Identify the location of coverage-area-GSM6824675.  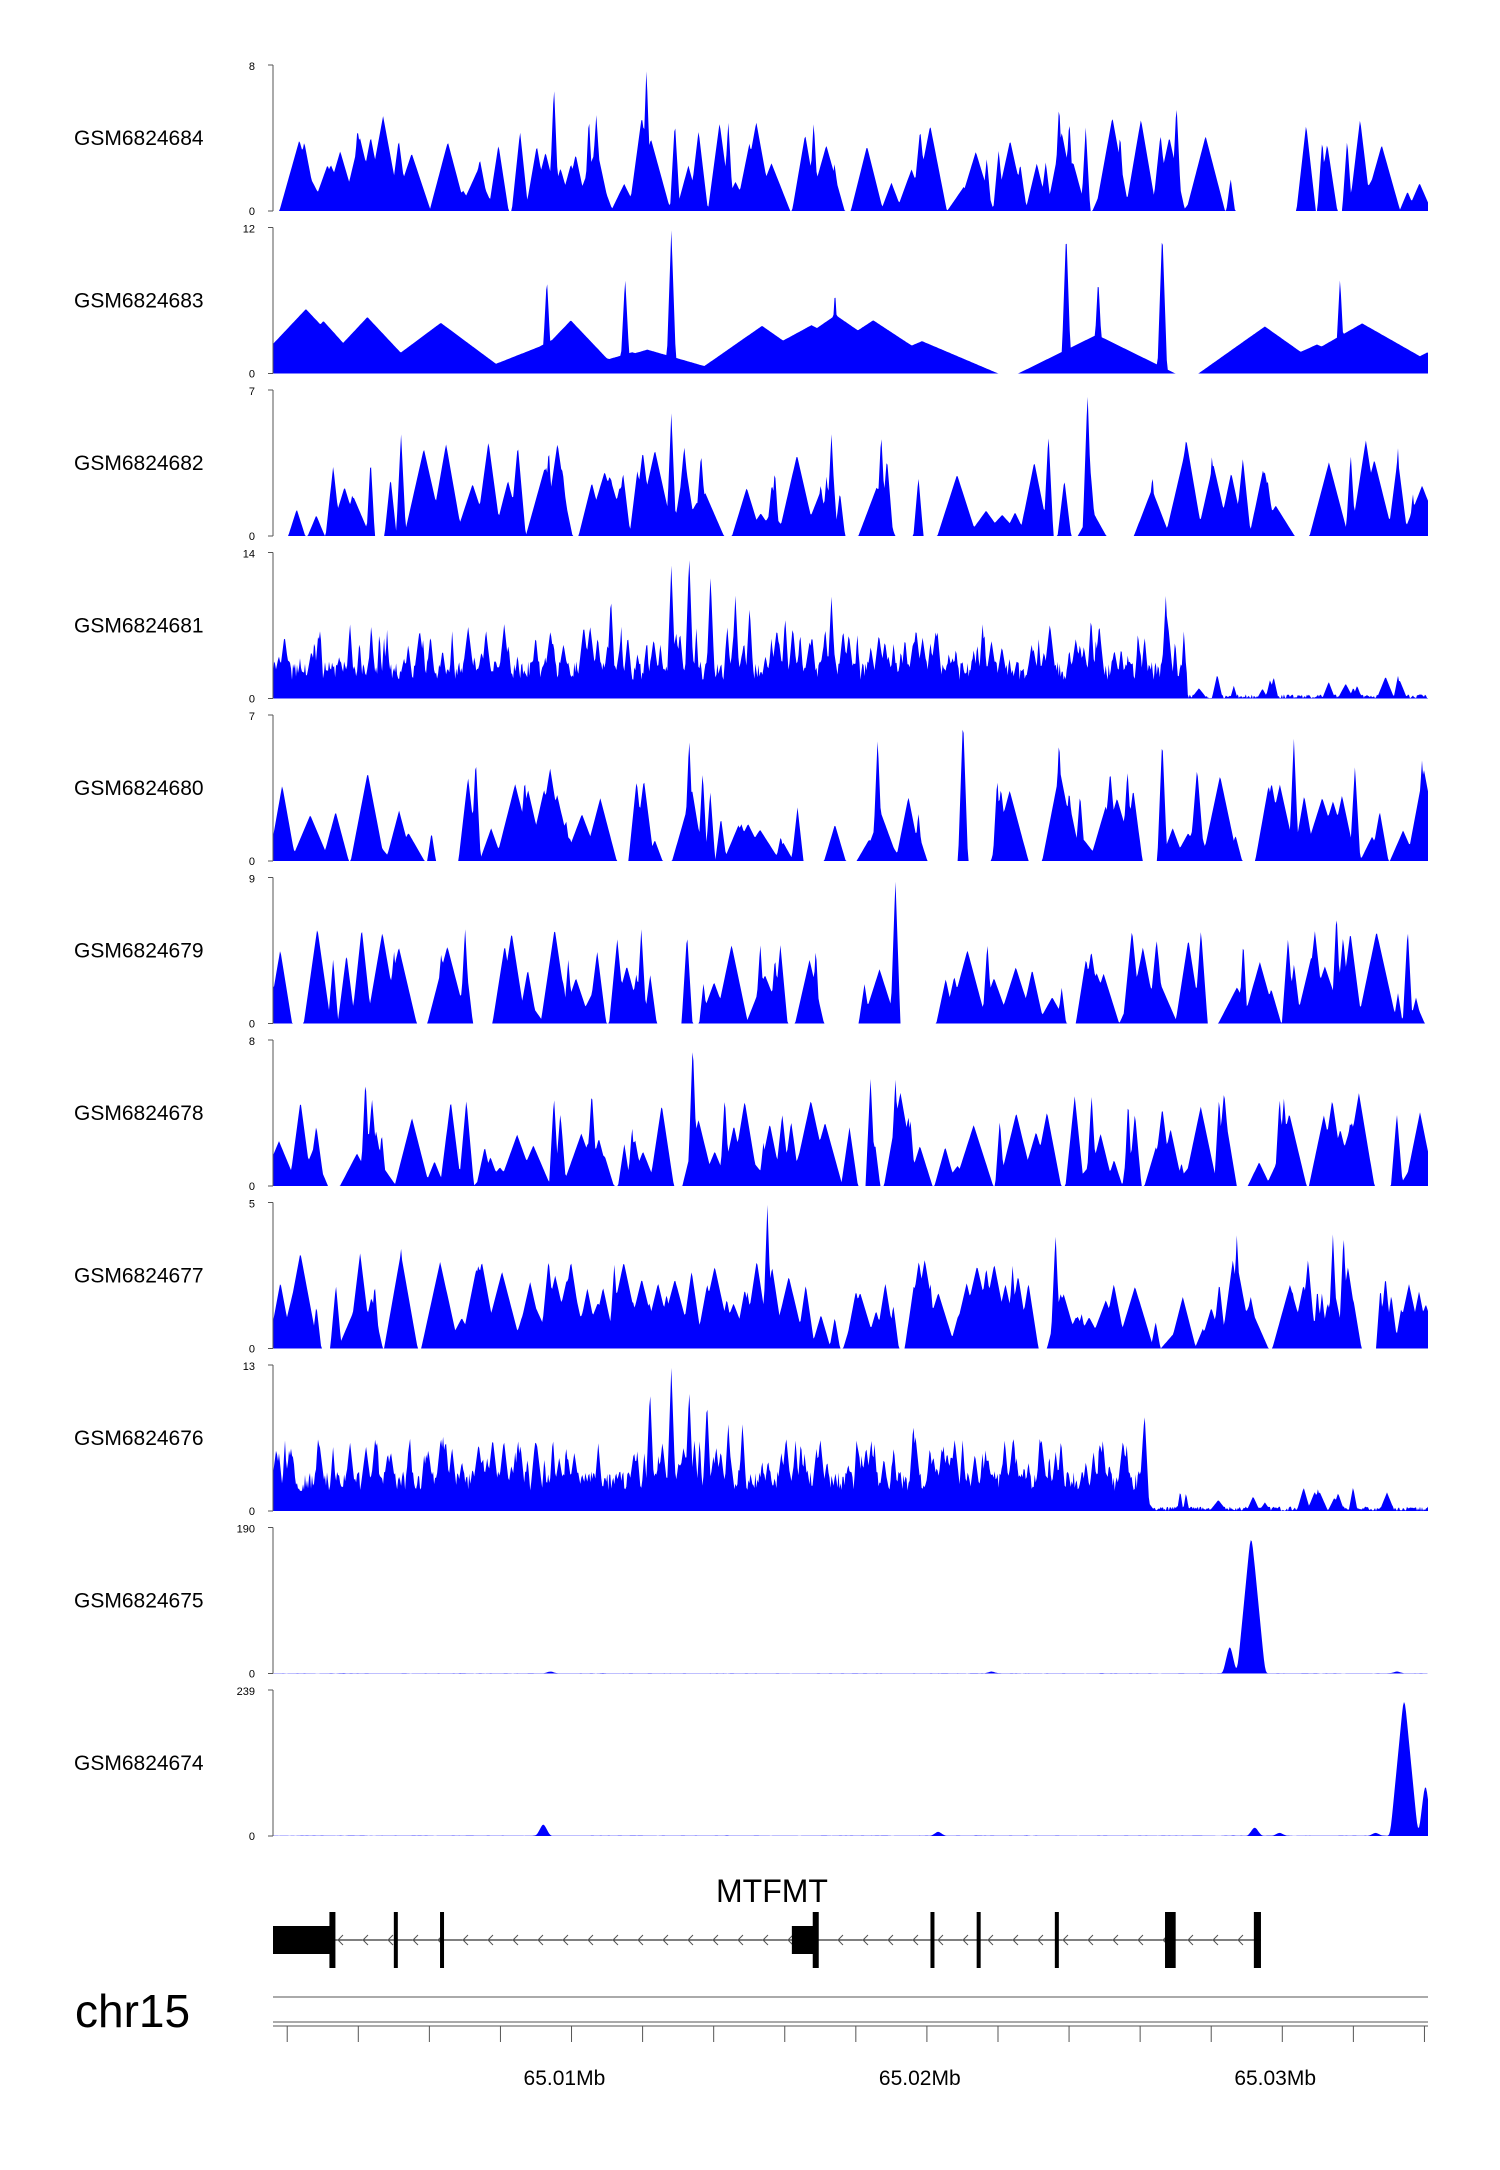
(850, 1607).